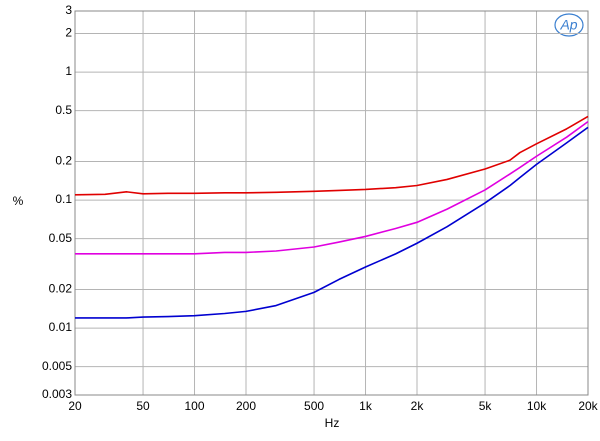 This screenshot has width=600, height=441. Describe the element at coordinates (63, 110) in the screenshot. I see `y-tick-label: 0.5` at that location.